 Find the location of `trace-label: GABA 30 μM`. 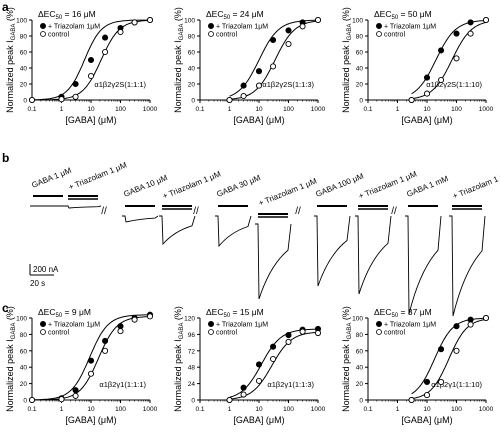

trace-label: GABA 30 μM is located at coordinates (238, 186).